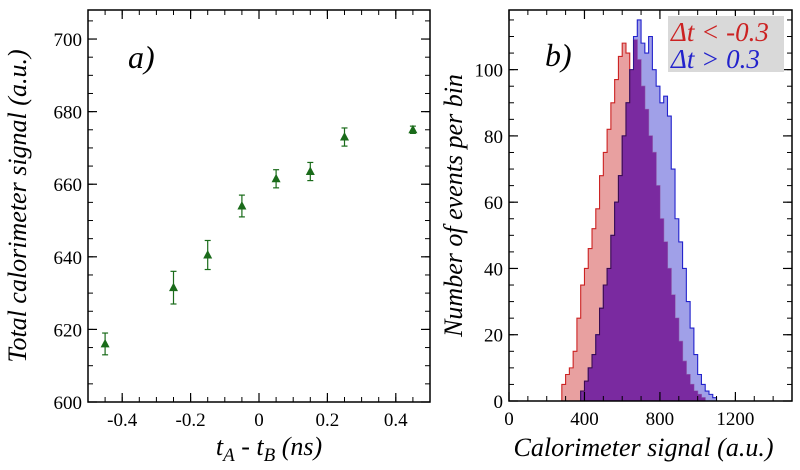 Image resolution: width=800 pixels, height=470 pixels. I want to click on x-tick-label: -0.4, so click(122, 420).